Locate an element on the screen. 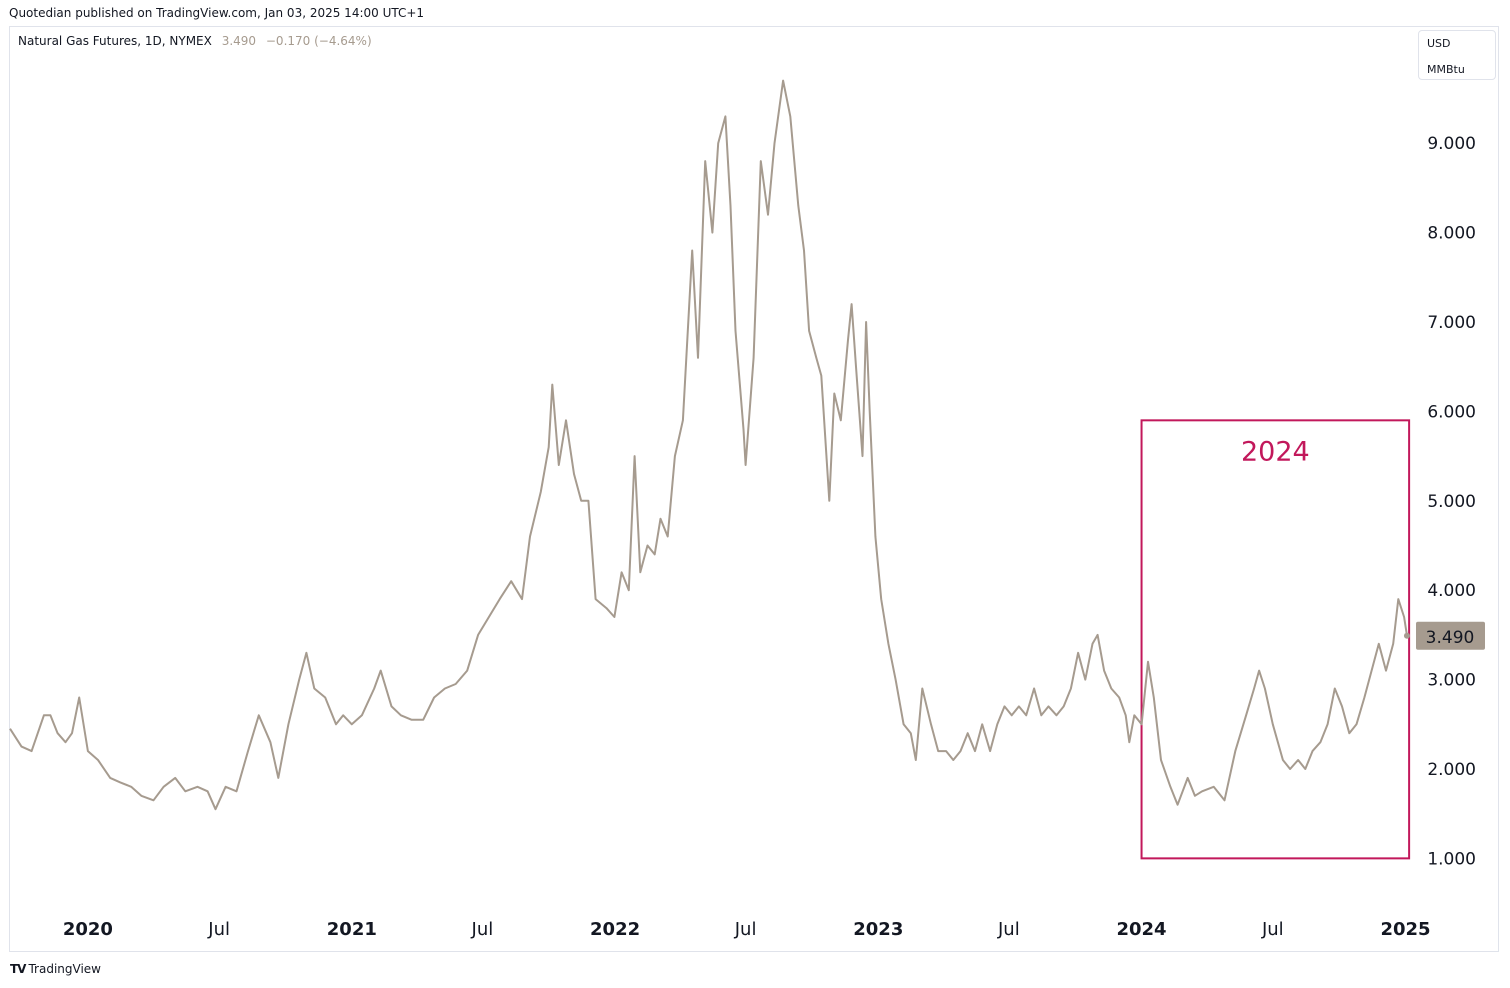 The image size is (1510, 988). unit-selector: USD MMBtu is located at coordinates (1457, 55).